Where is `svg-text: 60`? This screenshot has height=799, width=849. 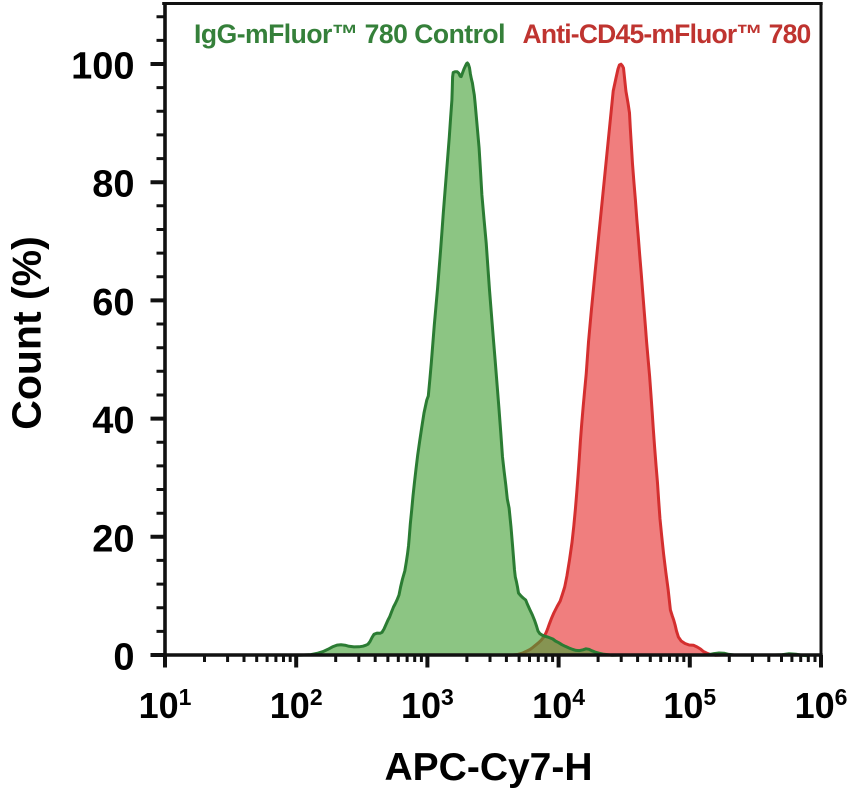 svg-text: 60 is located at coordinates (113, 303).